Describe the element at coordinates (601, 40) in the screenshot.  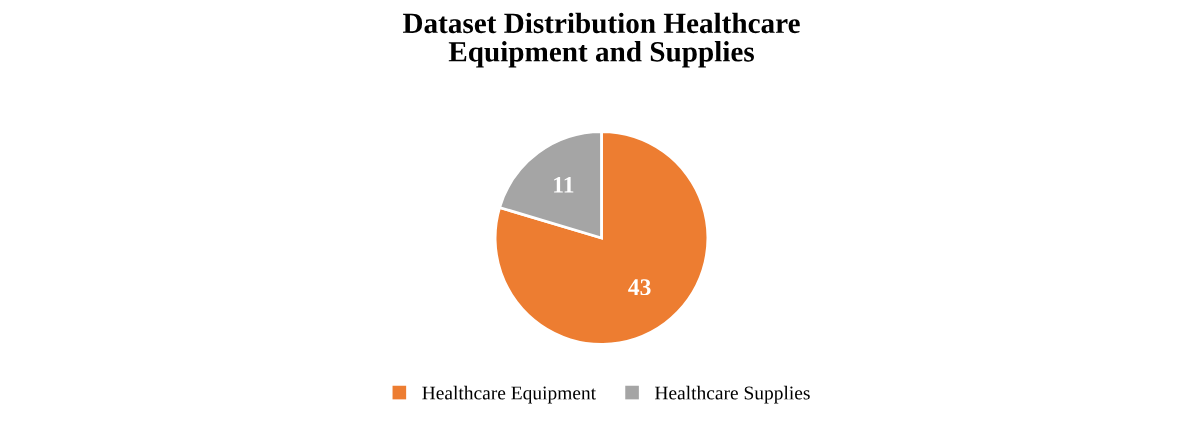
I see `chart-title: Dataset Distribution Healthcare Equipment and Supplies` at that location.